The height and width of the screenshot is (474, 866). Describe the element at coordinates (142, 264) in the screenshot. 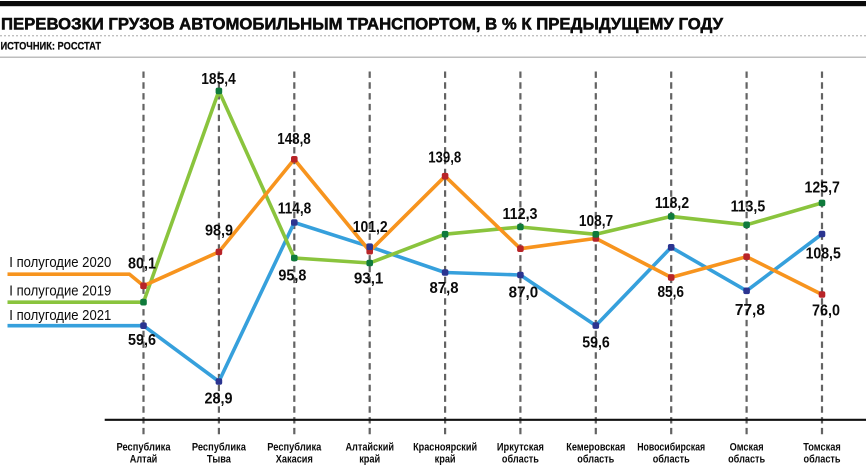

I see `svg-text: 80,1` at that location.